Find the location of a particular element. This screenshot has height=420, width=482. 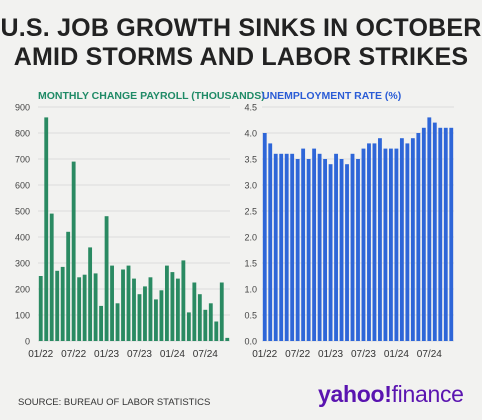

unemployment-y-tick-label: 4.5 is located at coordinates (250, 108).